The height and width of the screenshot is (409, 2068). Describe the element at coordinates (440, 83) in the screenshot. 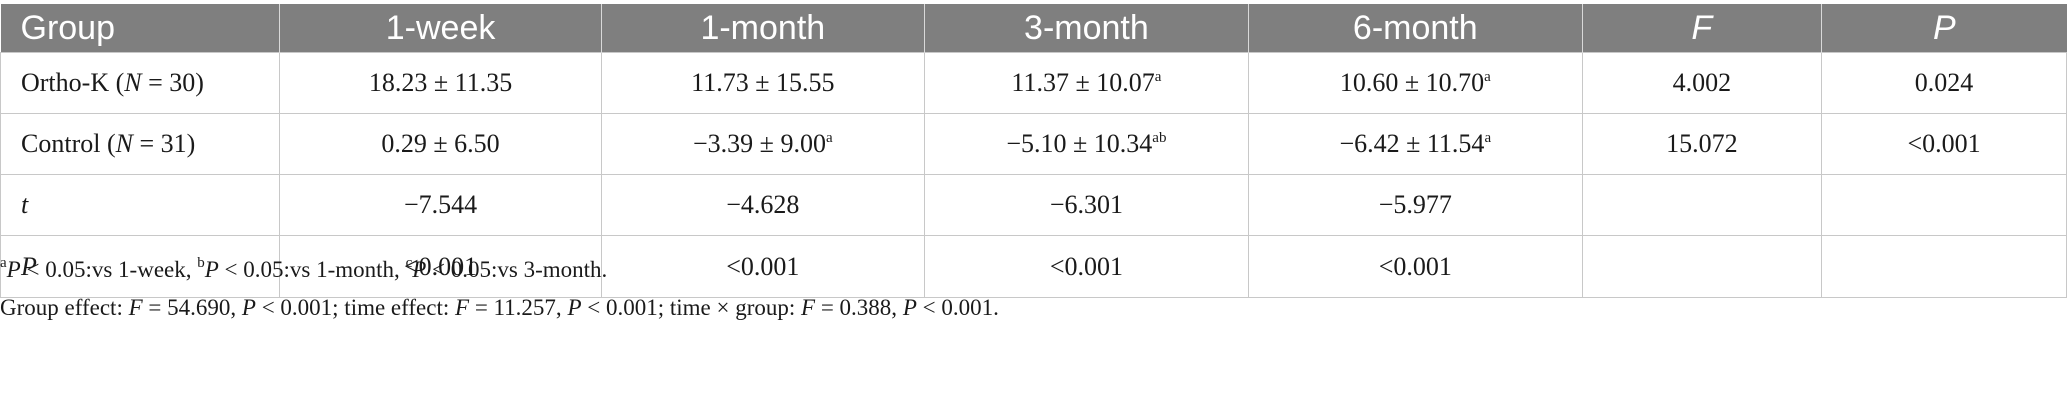

I see `table-cell: 18.23 ± 11.35` at that location.